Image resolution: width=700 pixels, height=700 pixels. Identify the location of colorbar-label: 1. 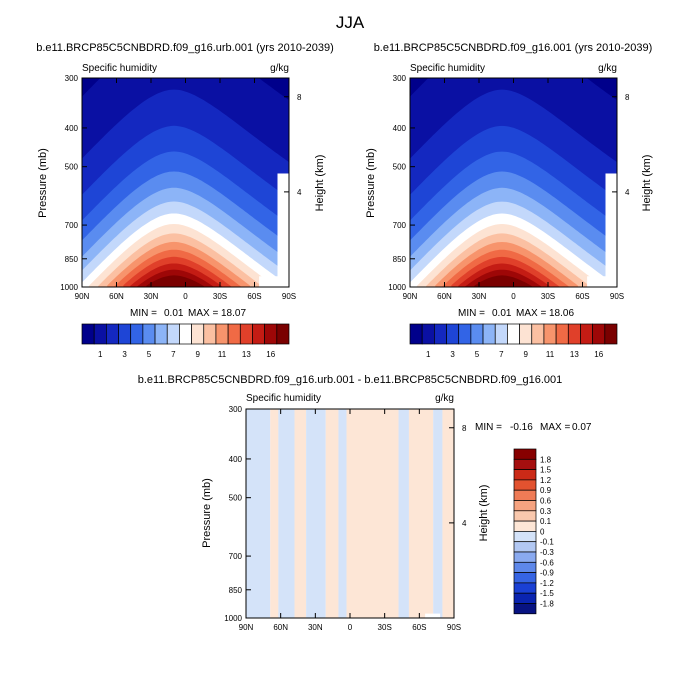
(100, 354).